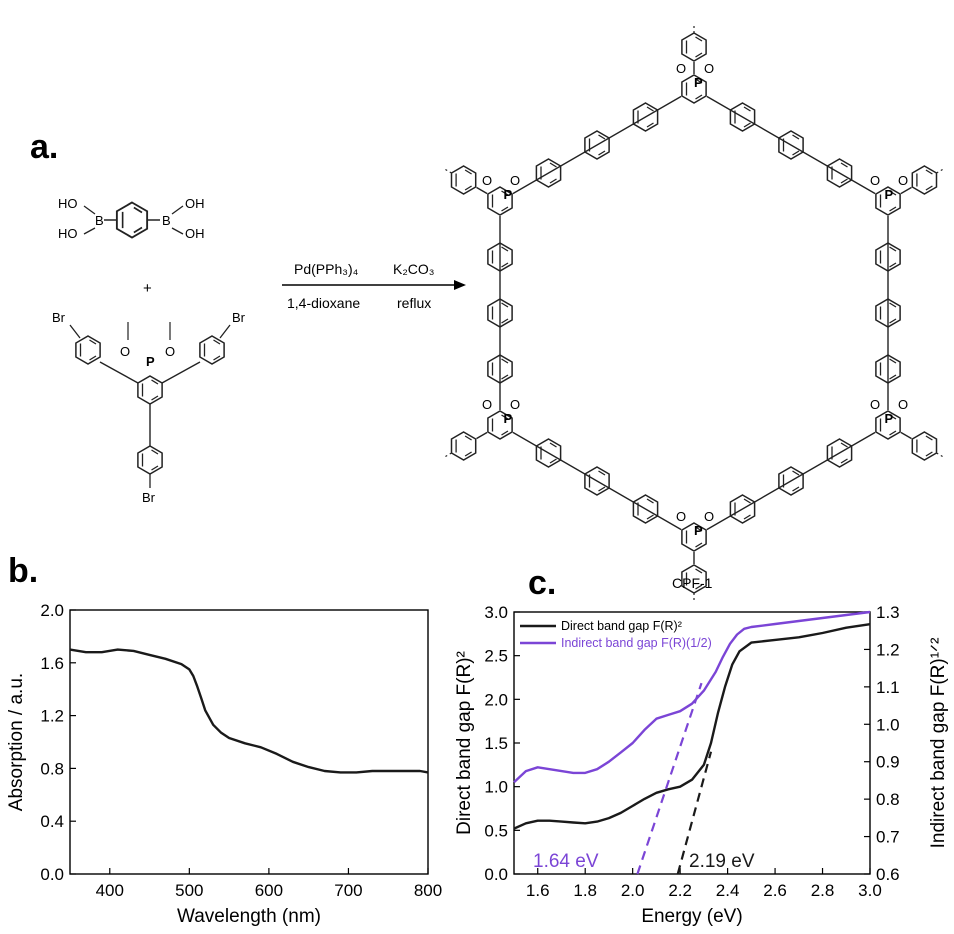 This screenshot has width=954, height=934. Describe the element at coordinates (870, 890) in the screenshot. I see `x-tick-label: 3.0` at that location.